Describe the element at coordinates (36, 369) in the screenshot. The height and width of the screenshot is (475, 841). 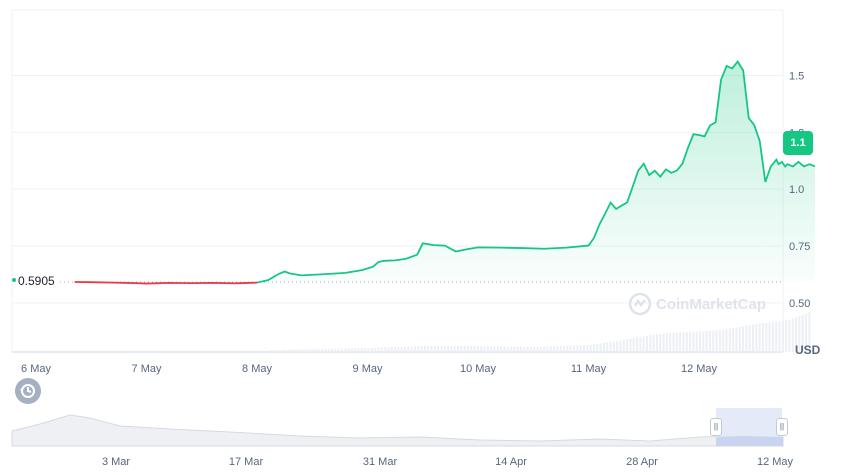
I see `x-tick-label: 6 May` at that location.